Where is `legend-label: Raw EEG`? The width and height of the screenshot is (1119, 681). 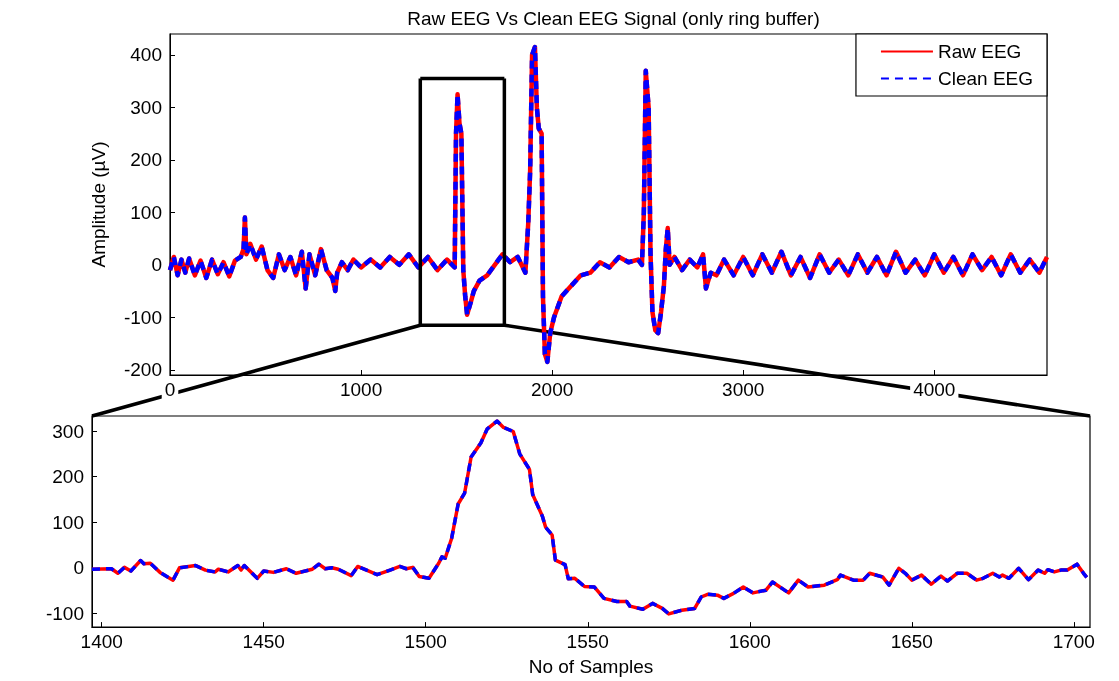 legend-label: Raw EEG is located at coordinates (979, 51).